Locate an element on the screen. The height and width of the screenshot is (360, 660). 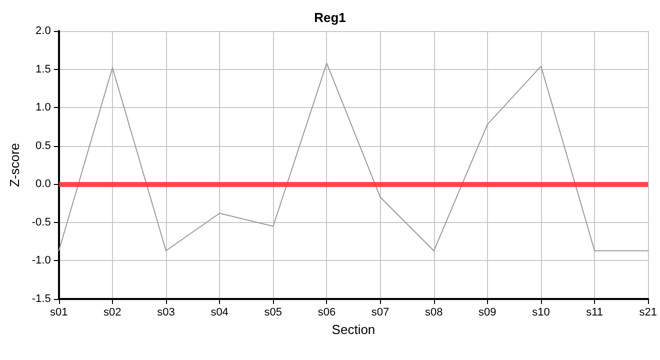
x-tick-label: s05 is located at coordinates (273, 312).